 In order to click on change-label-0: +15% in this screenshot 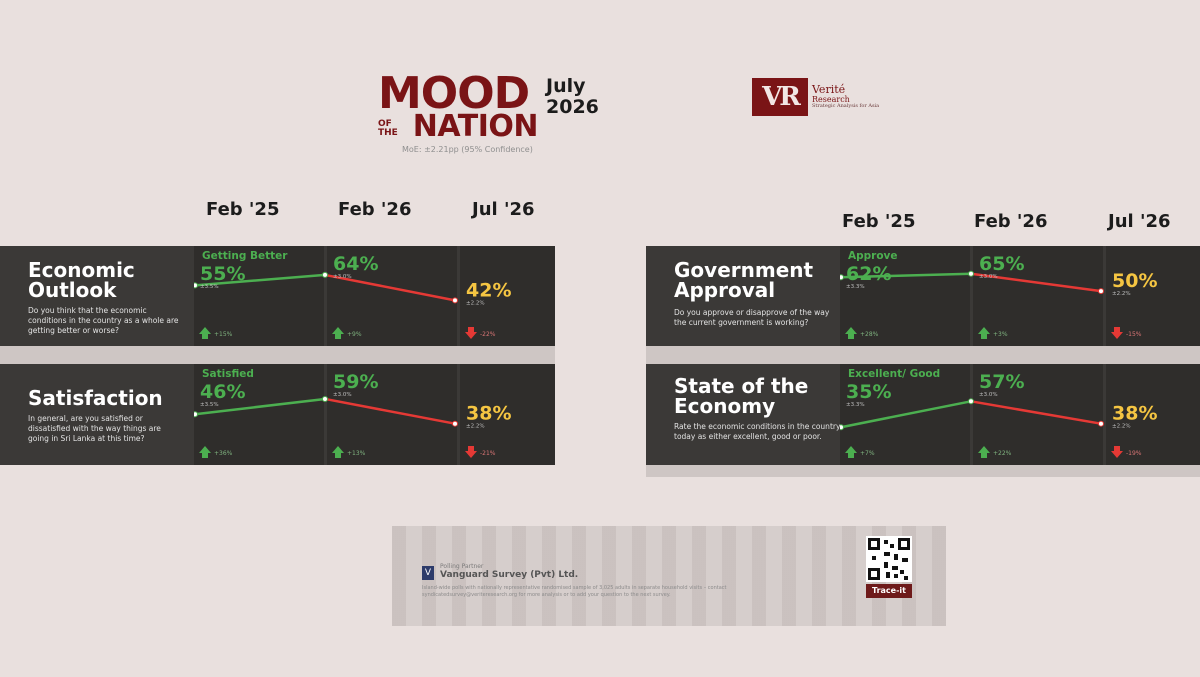, I will do `click(223, 334)`.